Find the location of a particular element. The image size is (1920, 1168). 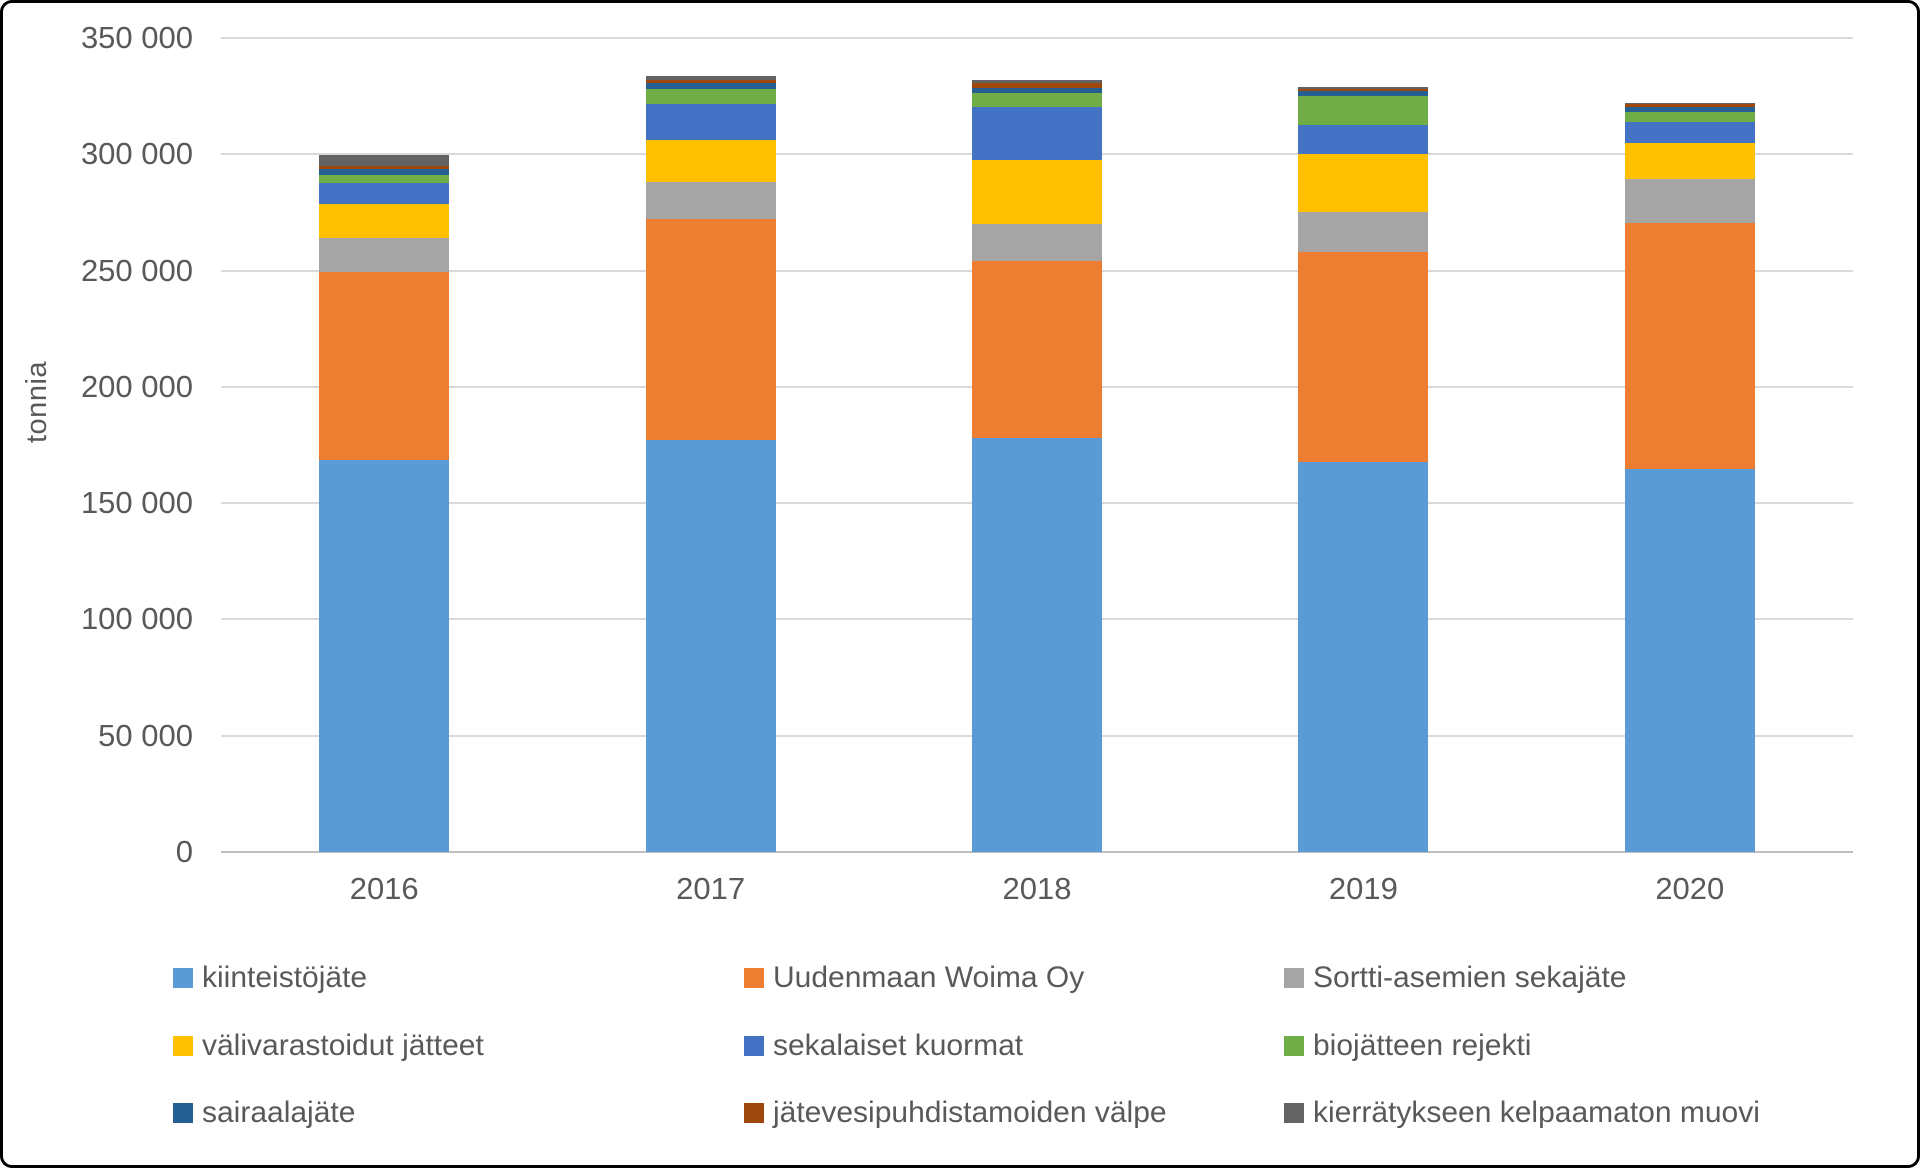

legend-item: sairaalajäte is located at coordinates (264, 1113).